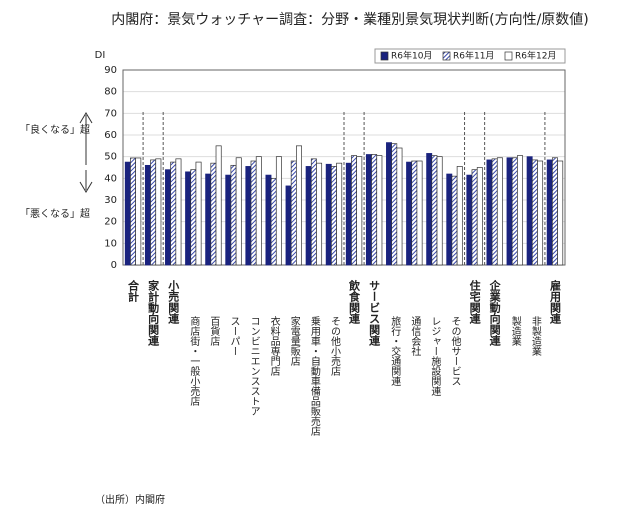  I want to click on x-tick-label: 合計, so click(133, 291).